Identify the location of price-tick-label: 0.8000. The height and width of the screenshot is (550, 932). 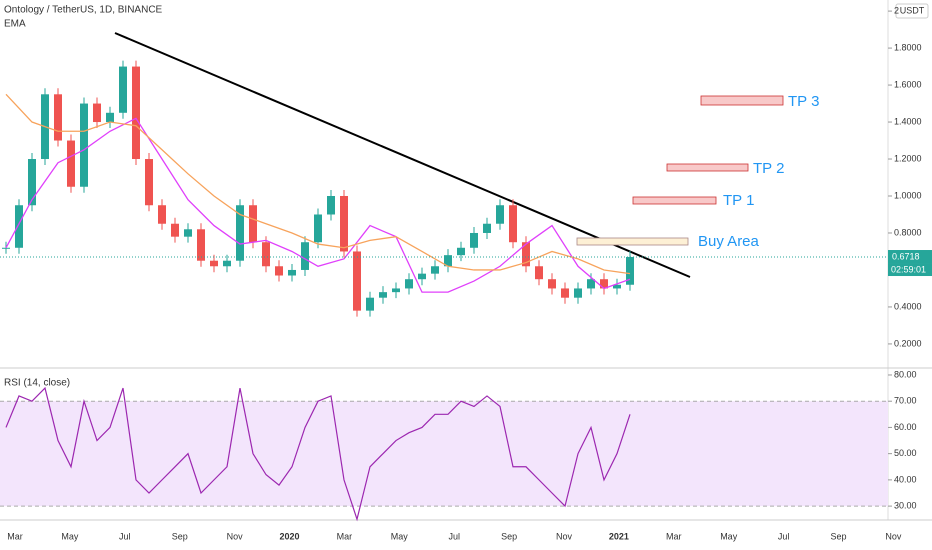
(908, 232).